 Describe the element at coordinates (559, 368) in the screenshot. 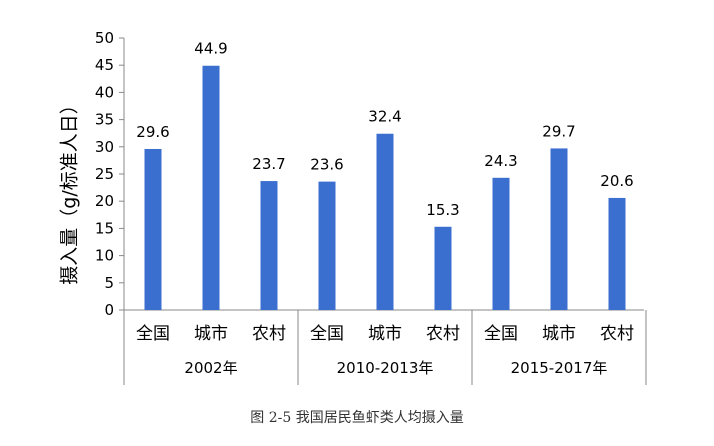

I see `x-group-label: 2015-2017年` at that location.